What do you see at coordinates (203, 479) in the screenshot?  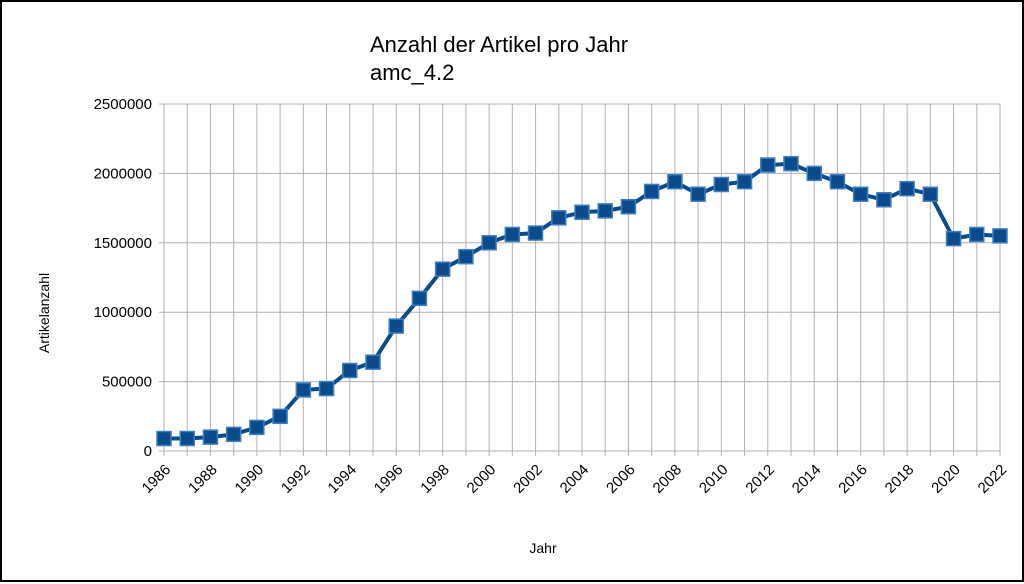 I see `x-tick-label: 1988` at bounding box center [203, 479].